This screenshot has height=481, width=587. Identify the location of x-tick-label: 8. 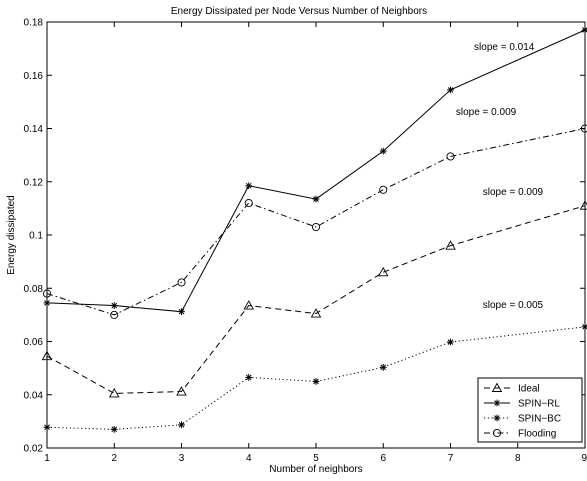
(518, 458).